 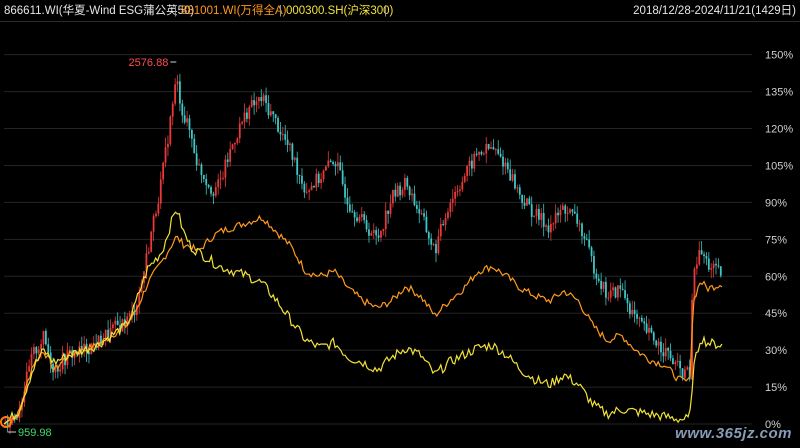 What do you see at coordinates (234, 11) in the screenshot?
I see `legend-series-b: 881001.WI(万得全A)` at bounding box center [234, 11].